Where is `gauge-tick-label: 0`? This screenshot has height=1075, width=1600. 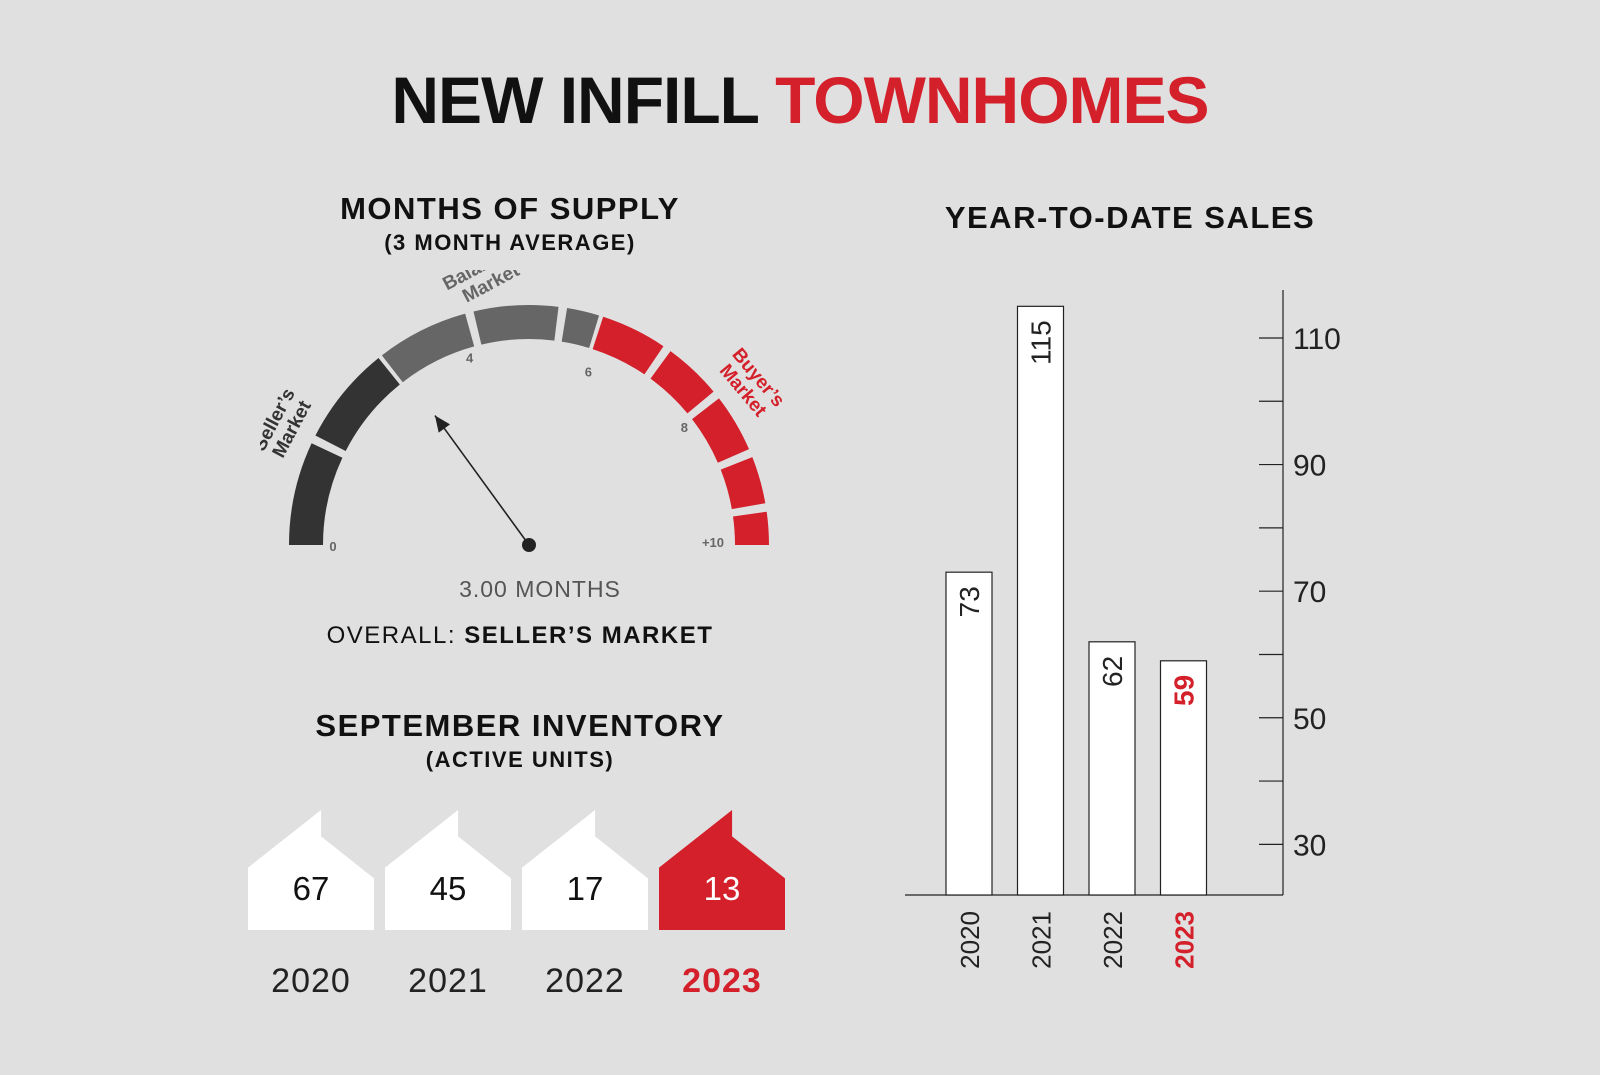
gauge-tick-label: 0 is located at coordinates (332, 546).